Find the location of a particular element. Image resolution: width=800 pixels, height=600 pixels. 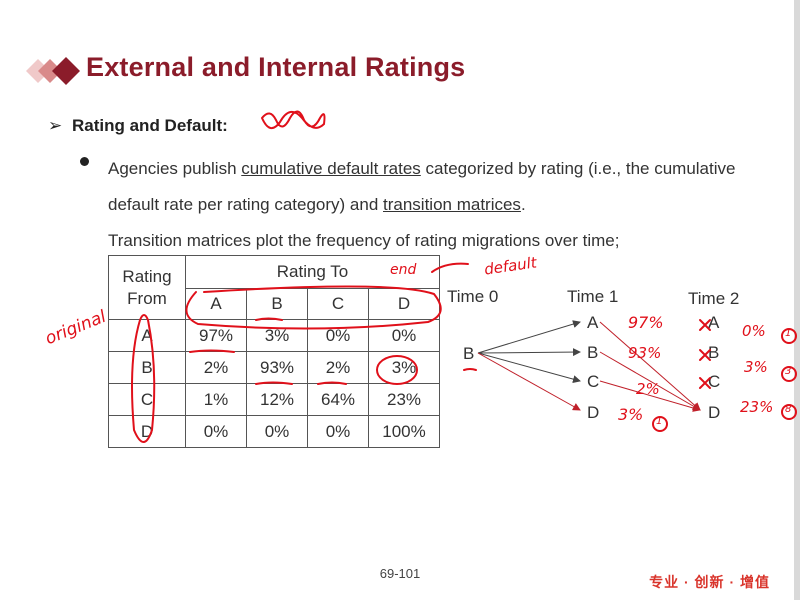

column-header-d: D is located at coordinates (404, 304).